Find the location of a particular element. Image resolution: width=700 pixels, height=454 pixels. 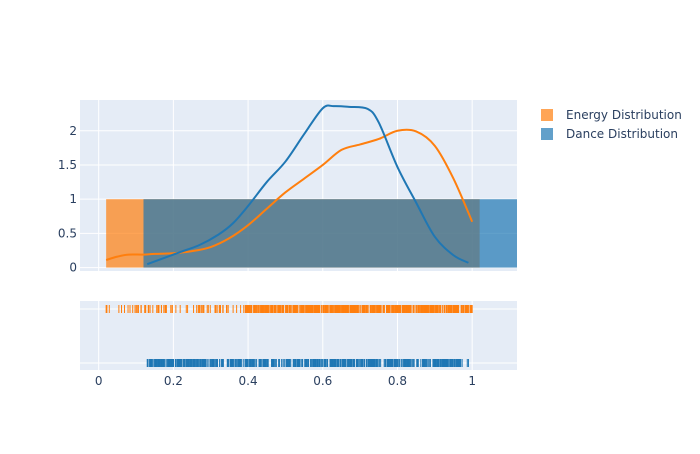

y-tick-label: 0.5 is located at coordinates (67, 233).